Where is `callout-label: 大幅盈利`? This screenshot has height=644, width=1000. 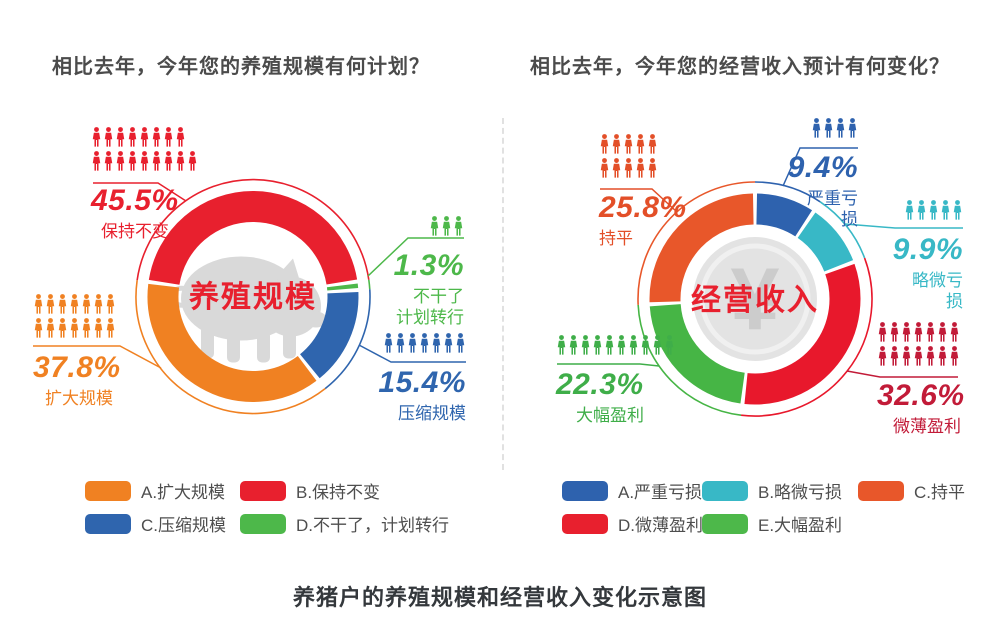 callout-label: 大幅盈利 is located at coordinates (610, 415).